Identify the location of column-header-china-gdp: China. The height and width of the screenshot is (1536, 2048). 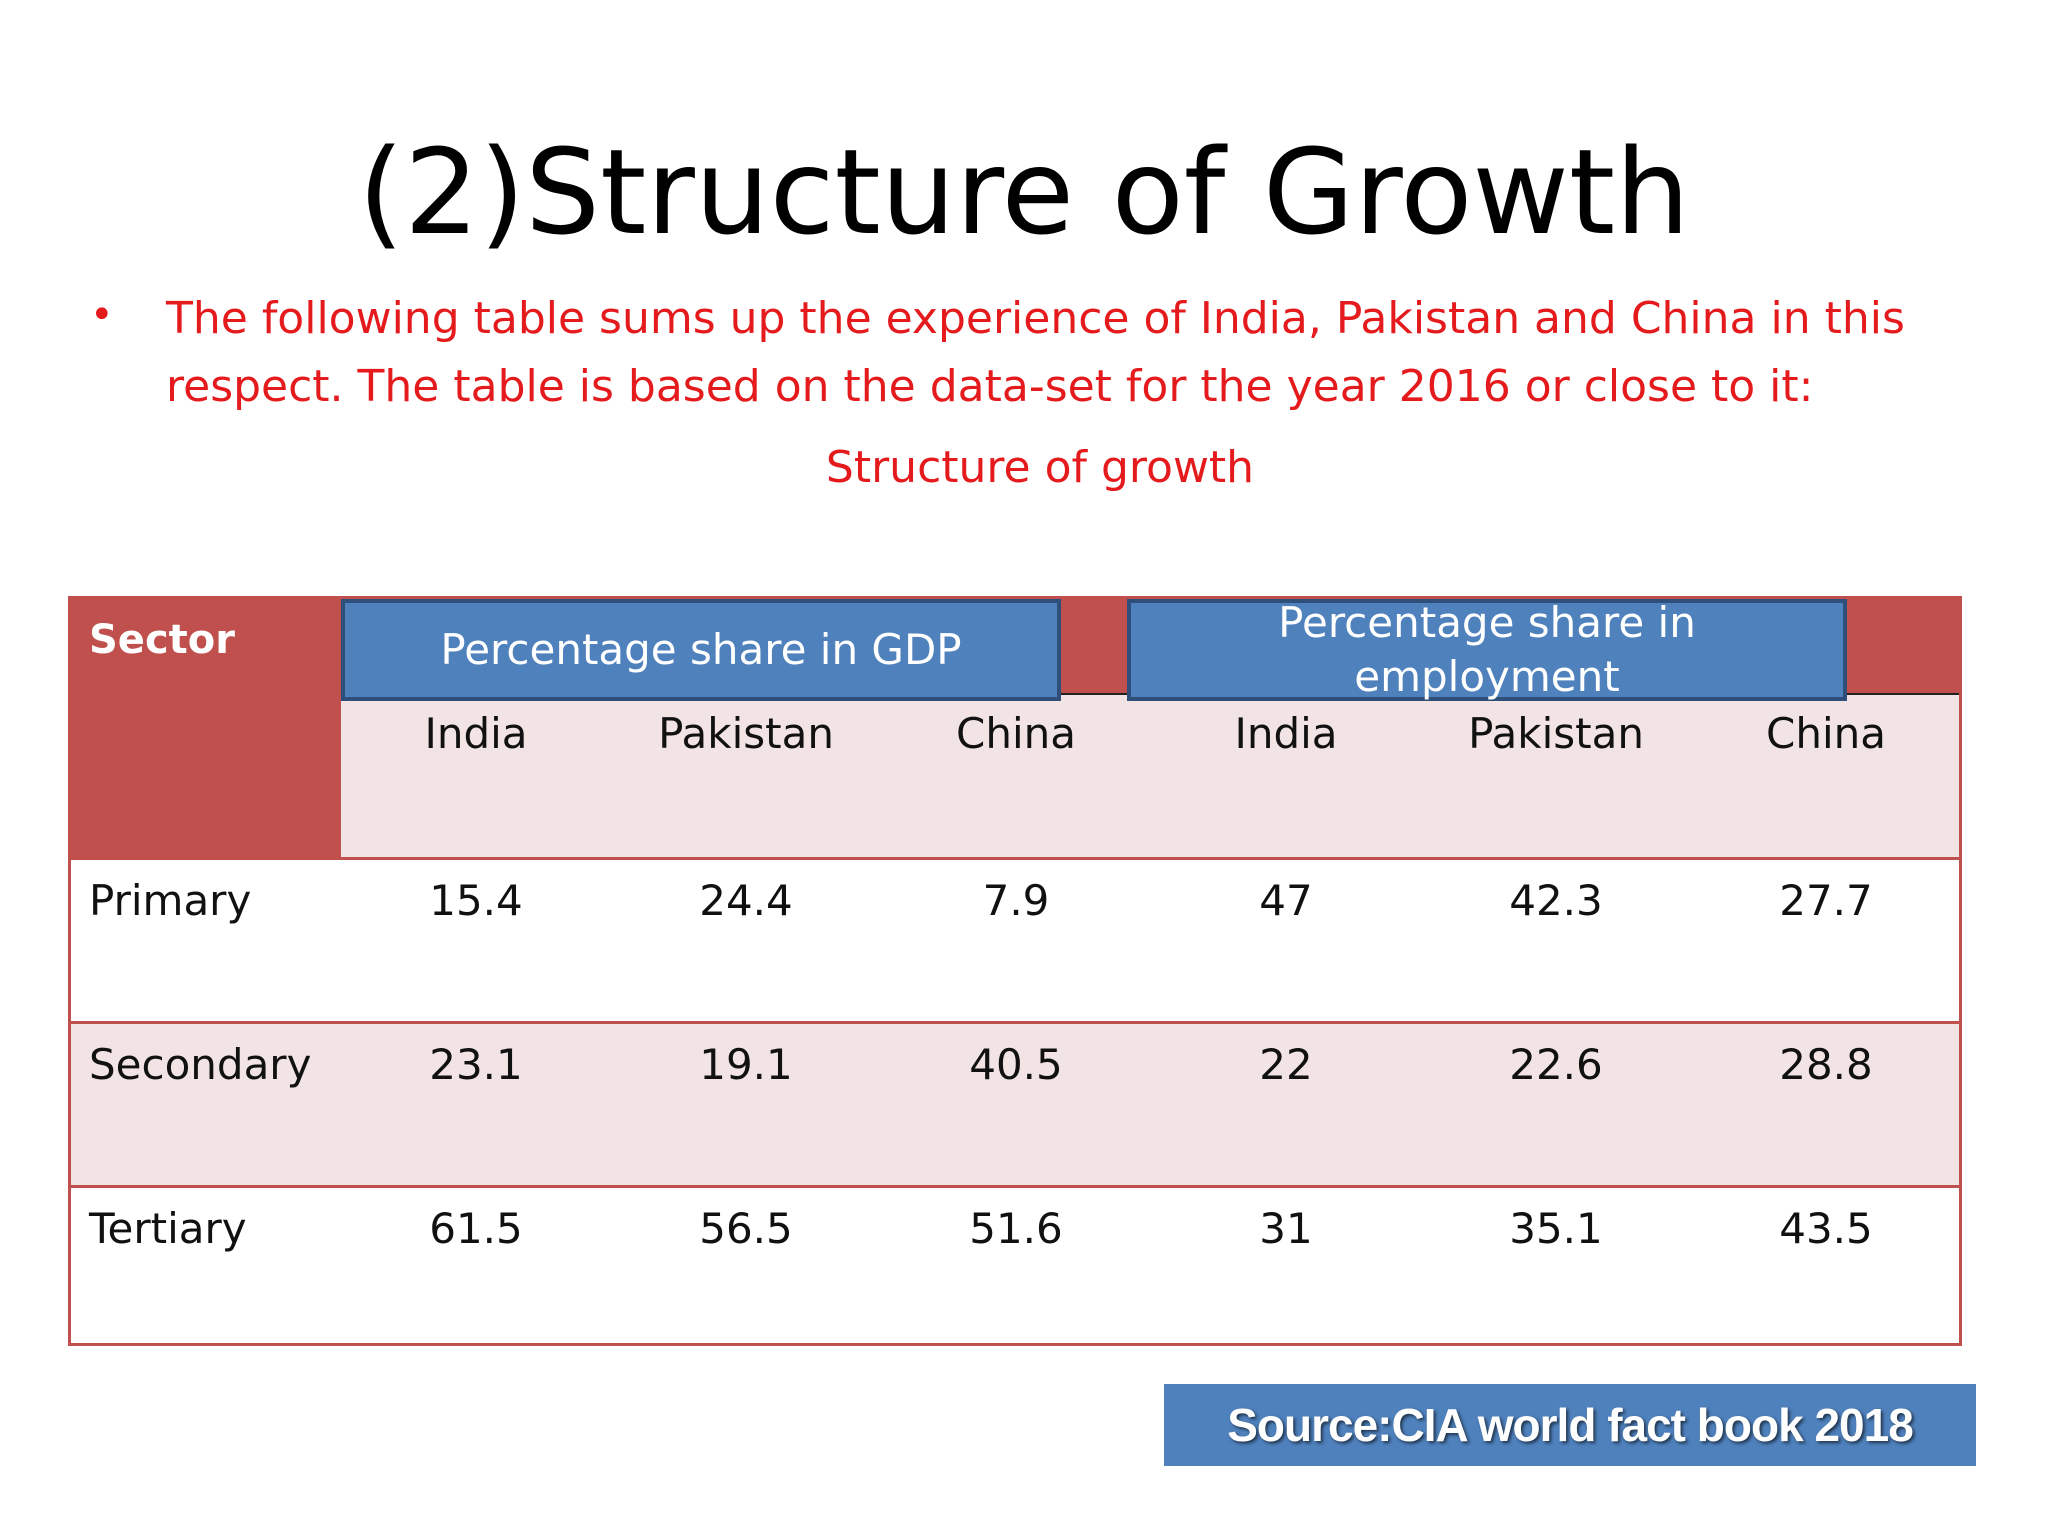
(1016, 733).